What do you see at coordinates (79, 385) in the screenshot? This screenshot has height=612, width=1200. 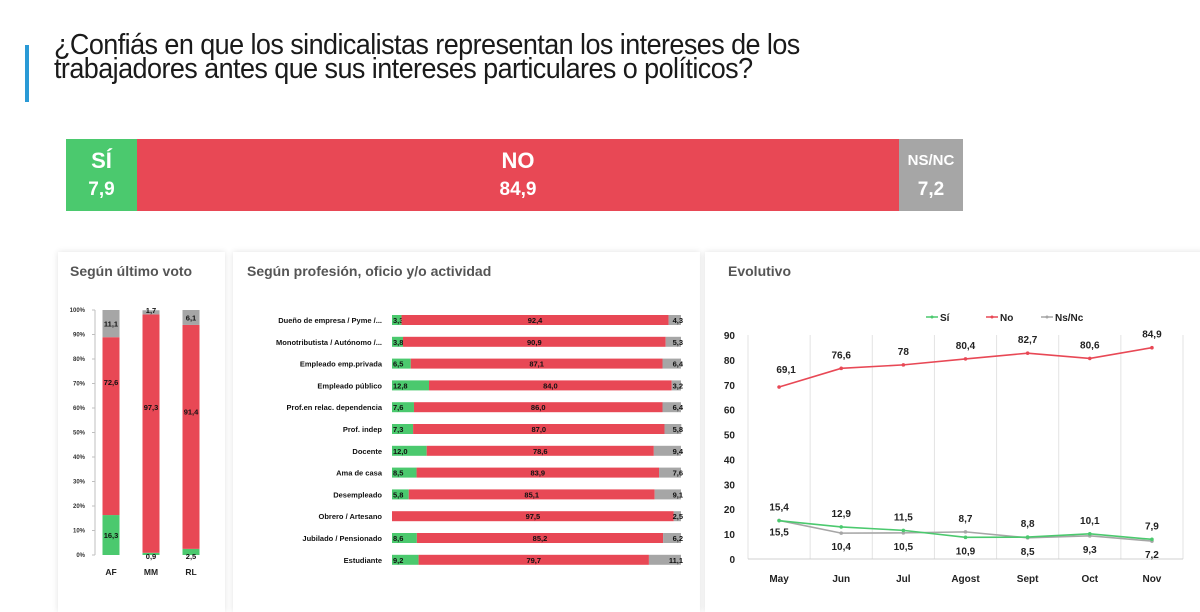 I see `y-tick-label: 70%` at bounding box center [79, 385].